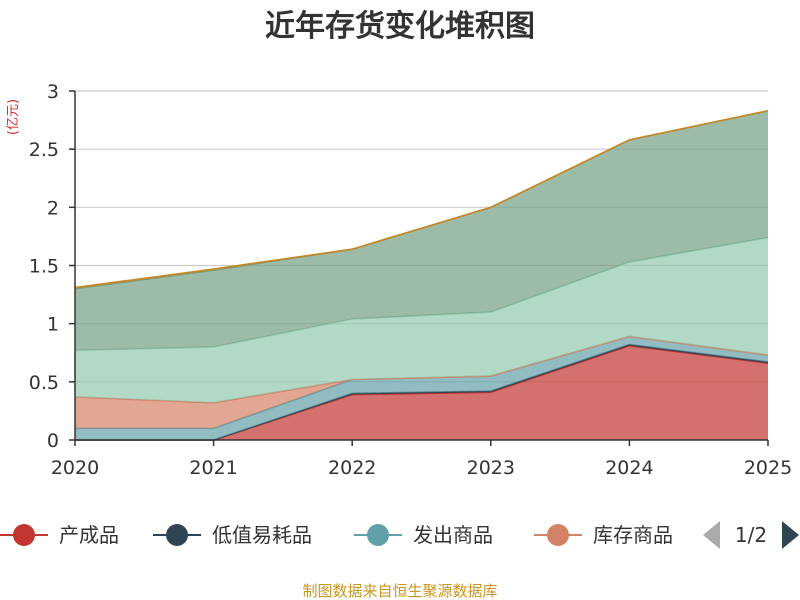 The image size is (800, 600). I want to click on y-tick-label: 2.5, so click(44, 150).